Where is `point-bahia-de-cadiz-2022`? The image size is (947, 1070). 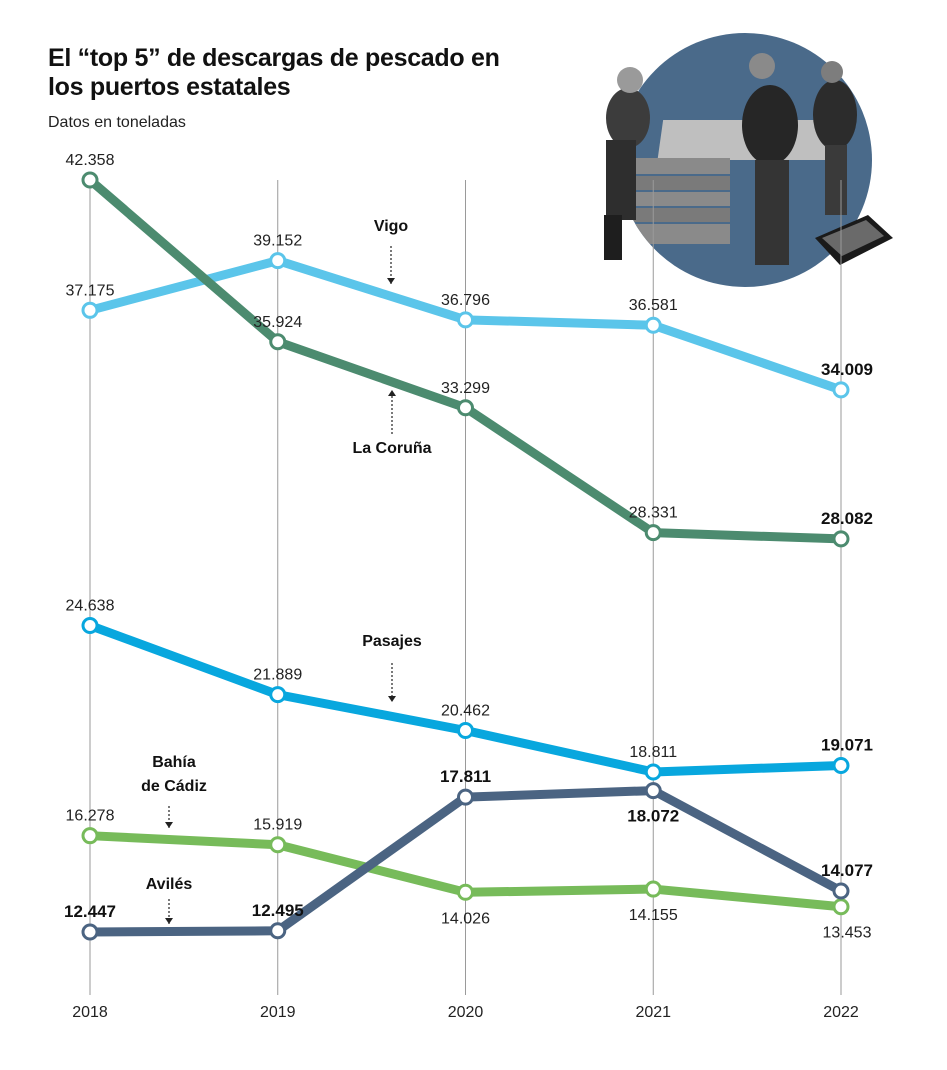
point-bahia-de-cadiz-2022 is located at coordinates (841, 907).